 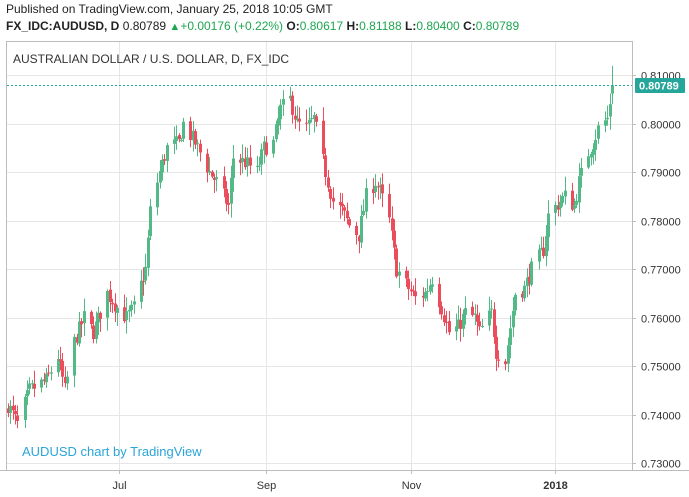 What do you see at coordinates (661, 320) in the screenshot?
I see `y-tick-label: 0.76000` at bounding box center [661, 320].